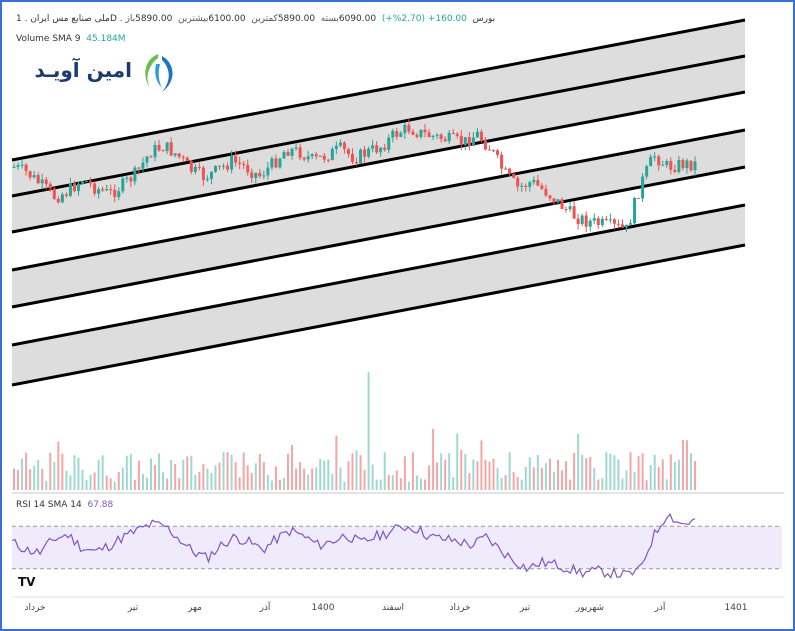  I want to click on rsi-value: 67.88, so click(100, 505).